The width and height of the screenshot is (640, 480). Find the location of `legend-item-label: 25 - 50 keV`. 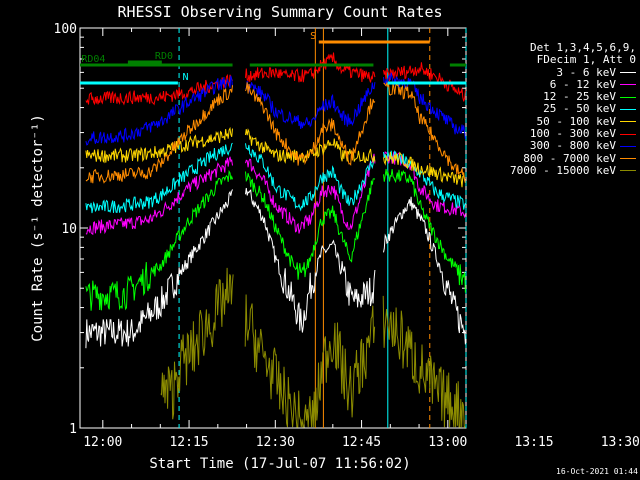

legend-item-label: 25 - 50 keV is located at coordinates (579, 109).